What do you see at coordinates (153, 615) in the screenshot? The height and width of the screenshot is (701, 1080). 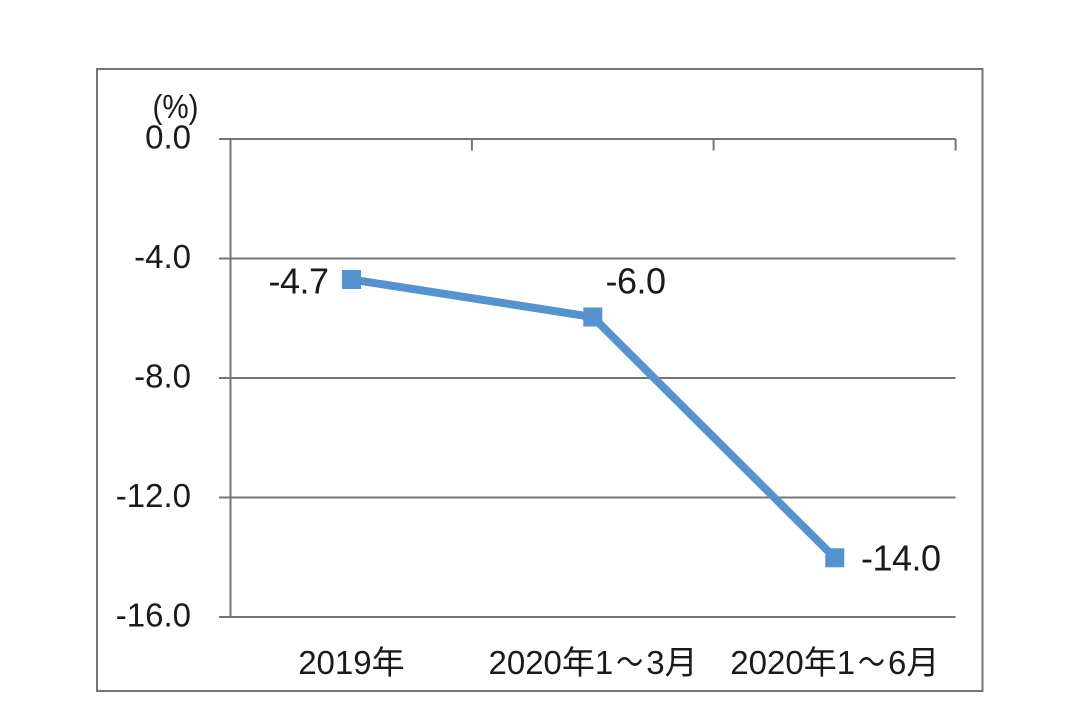 I see `svg-text: -16.0` at bounding box center [153, 615].